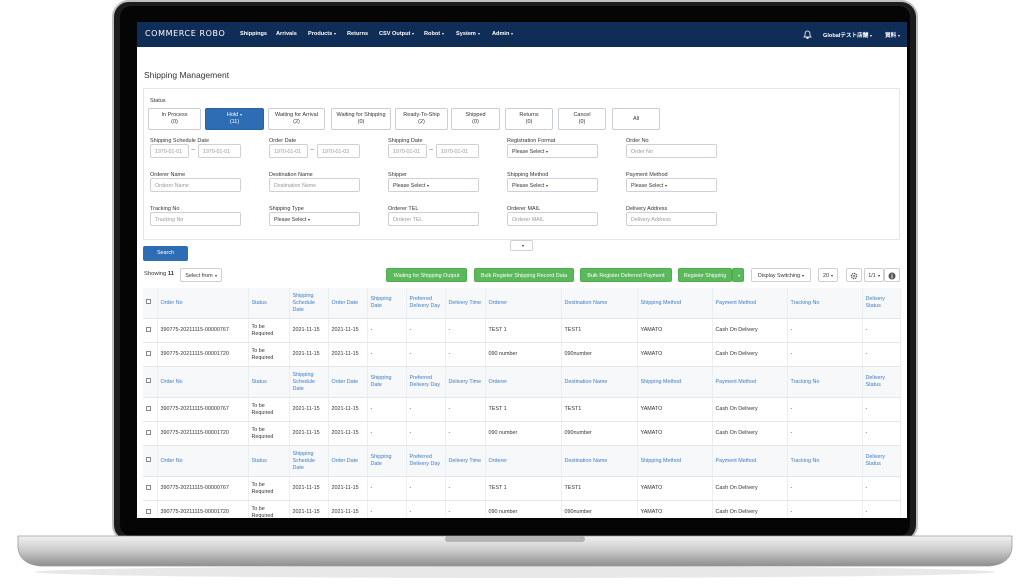 Image resolution: width=1024 pixels, height=586 pixels. What do you see at coordinates (358, 34) in the screenshot?
I see `nav-item: Returns` at bounding box center [358, 34].